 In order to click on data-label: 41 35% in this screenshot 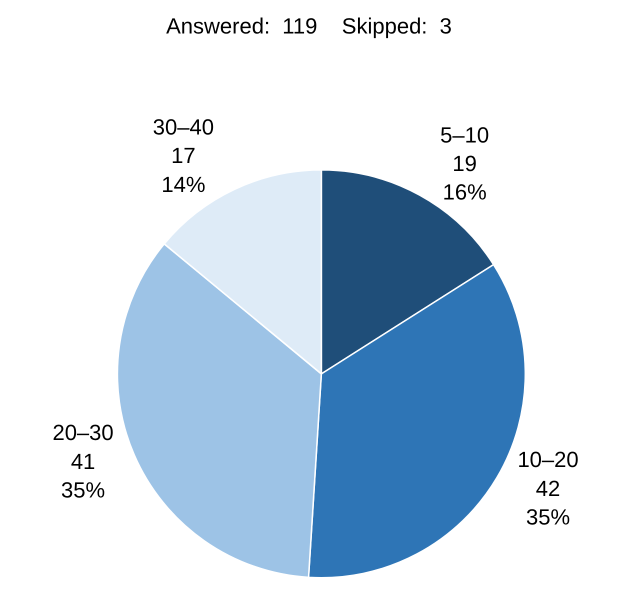, I will do `click(83, 475)`.